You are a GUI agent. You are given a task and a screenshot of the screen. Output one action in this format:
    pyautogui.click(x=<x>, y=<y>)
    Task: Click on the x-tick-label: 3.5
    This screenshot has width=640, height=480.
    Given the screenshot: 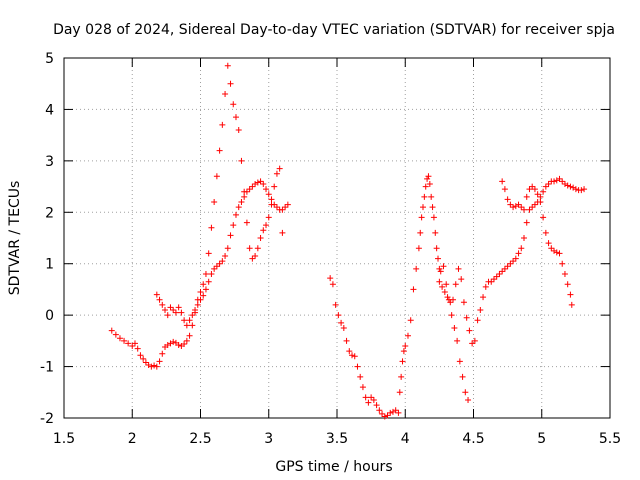 What is the action you would take?
    pyautogui.click(x=337, y=439)
    